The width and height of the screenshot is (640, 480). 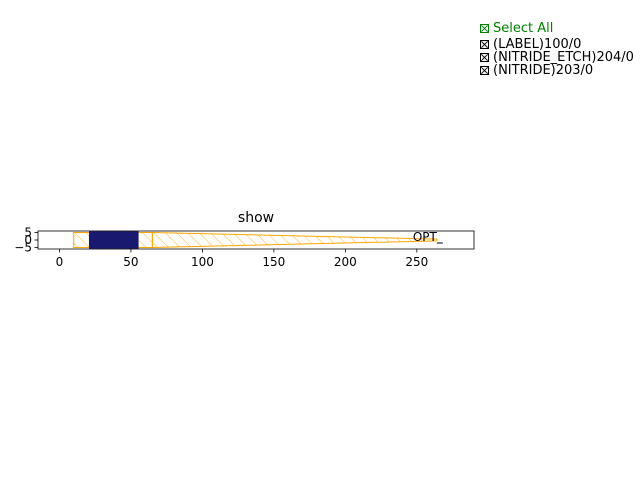 I want to click on x-tick-label: 50, so click(x=130, y=262).